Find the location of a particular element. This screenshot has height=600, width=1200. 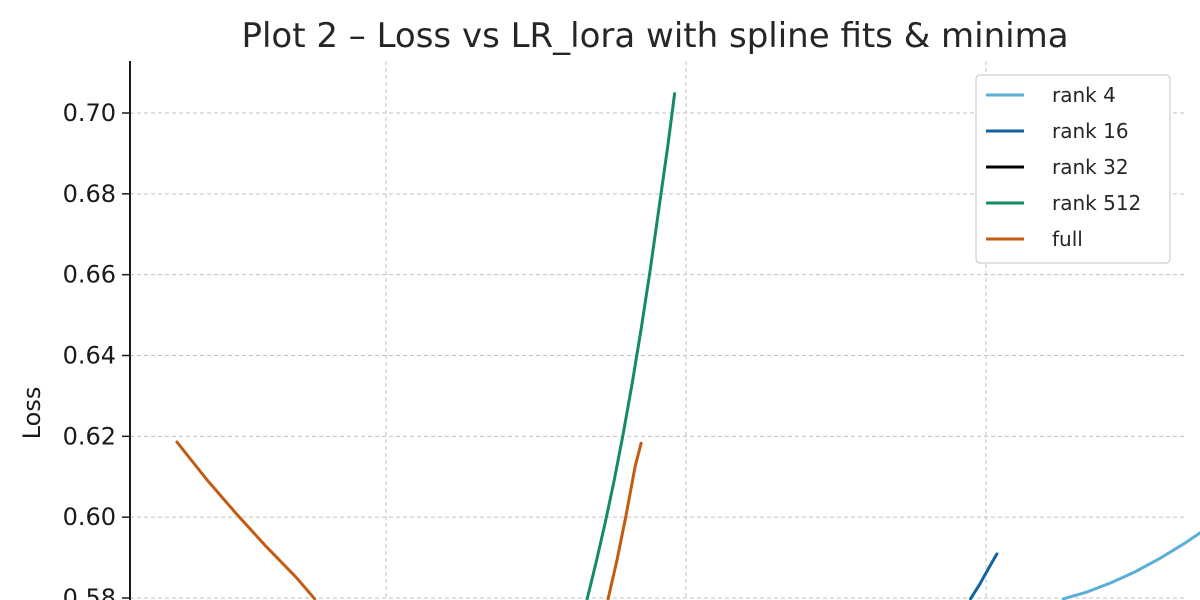

y-tick-label: 0.70 is located at coordinates (89, 113).